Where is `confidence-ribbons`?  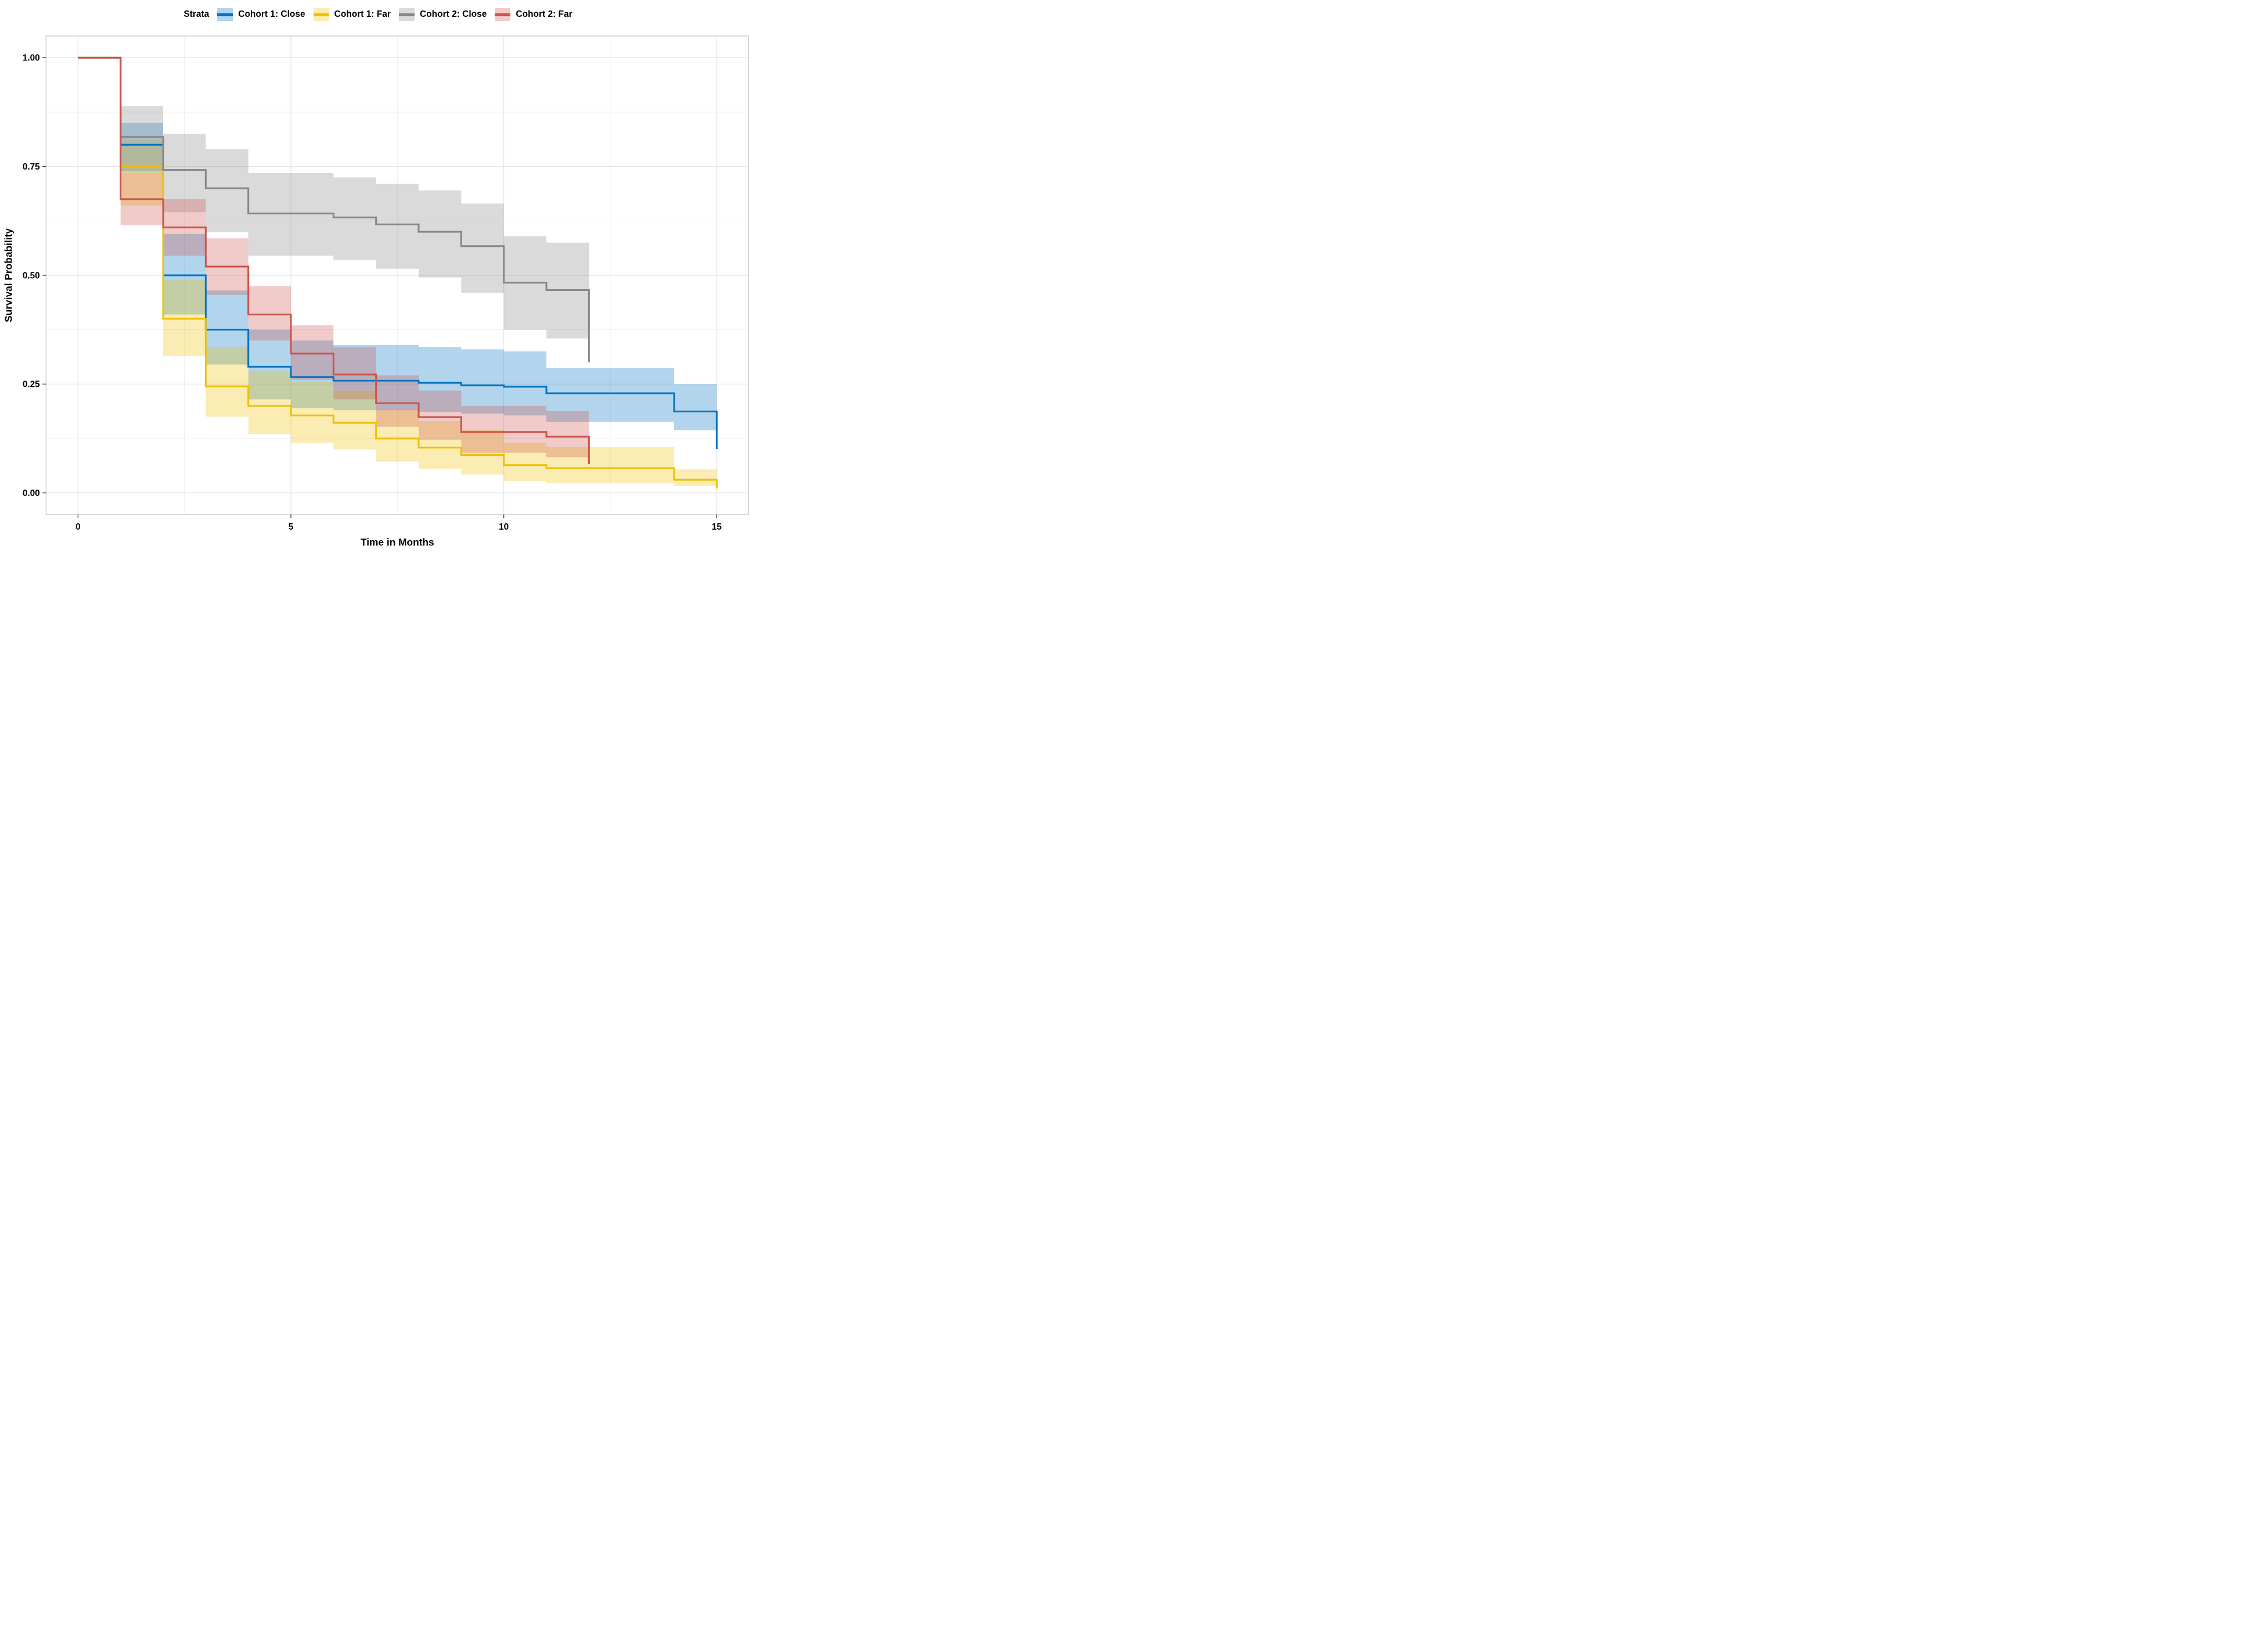 confidence-ribbons is located at coordinates (418, 296).